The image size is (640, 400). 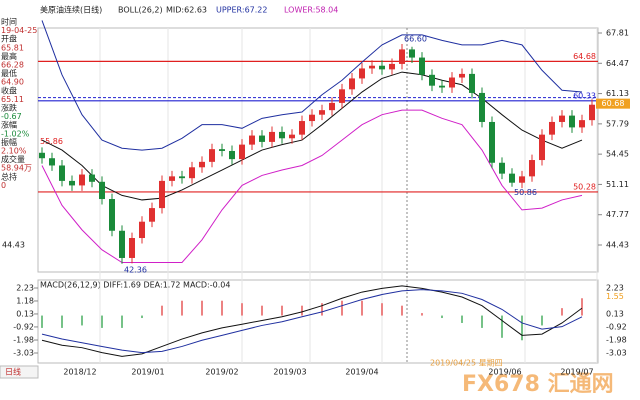 What do you see at coordinates (584, 95) in the screenshot?
I see `level-label: 60.33` at bounding box center [584, 95].